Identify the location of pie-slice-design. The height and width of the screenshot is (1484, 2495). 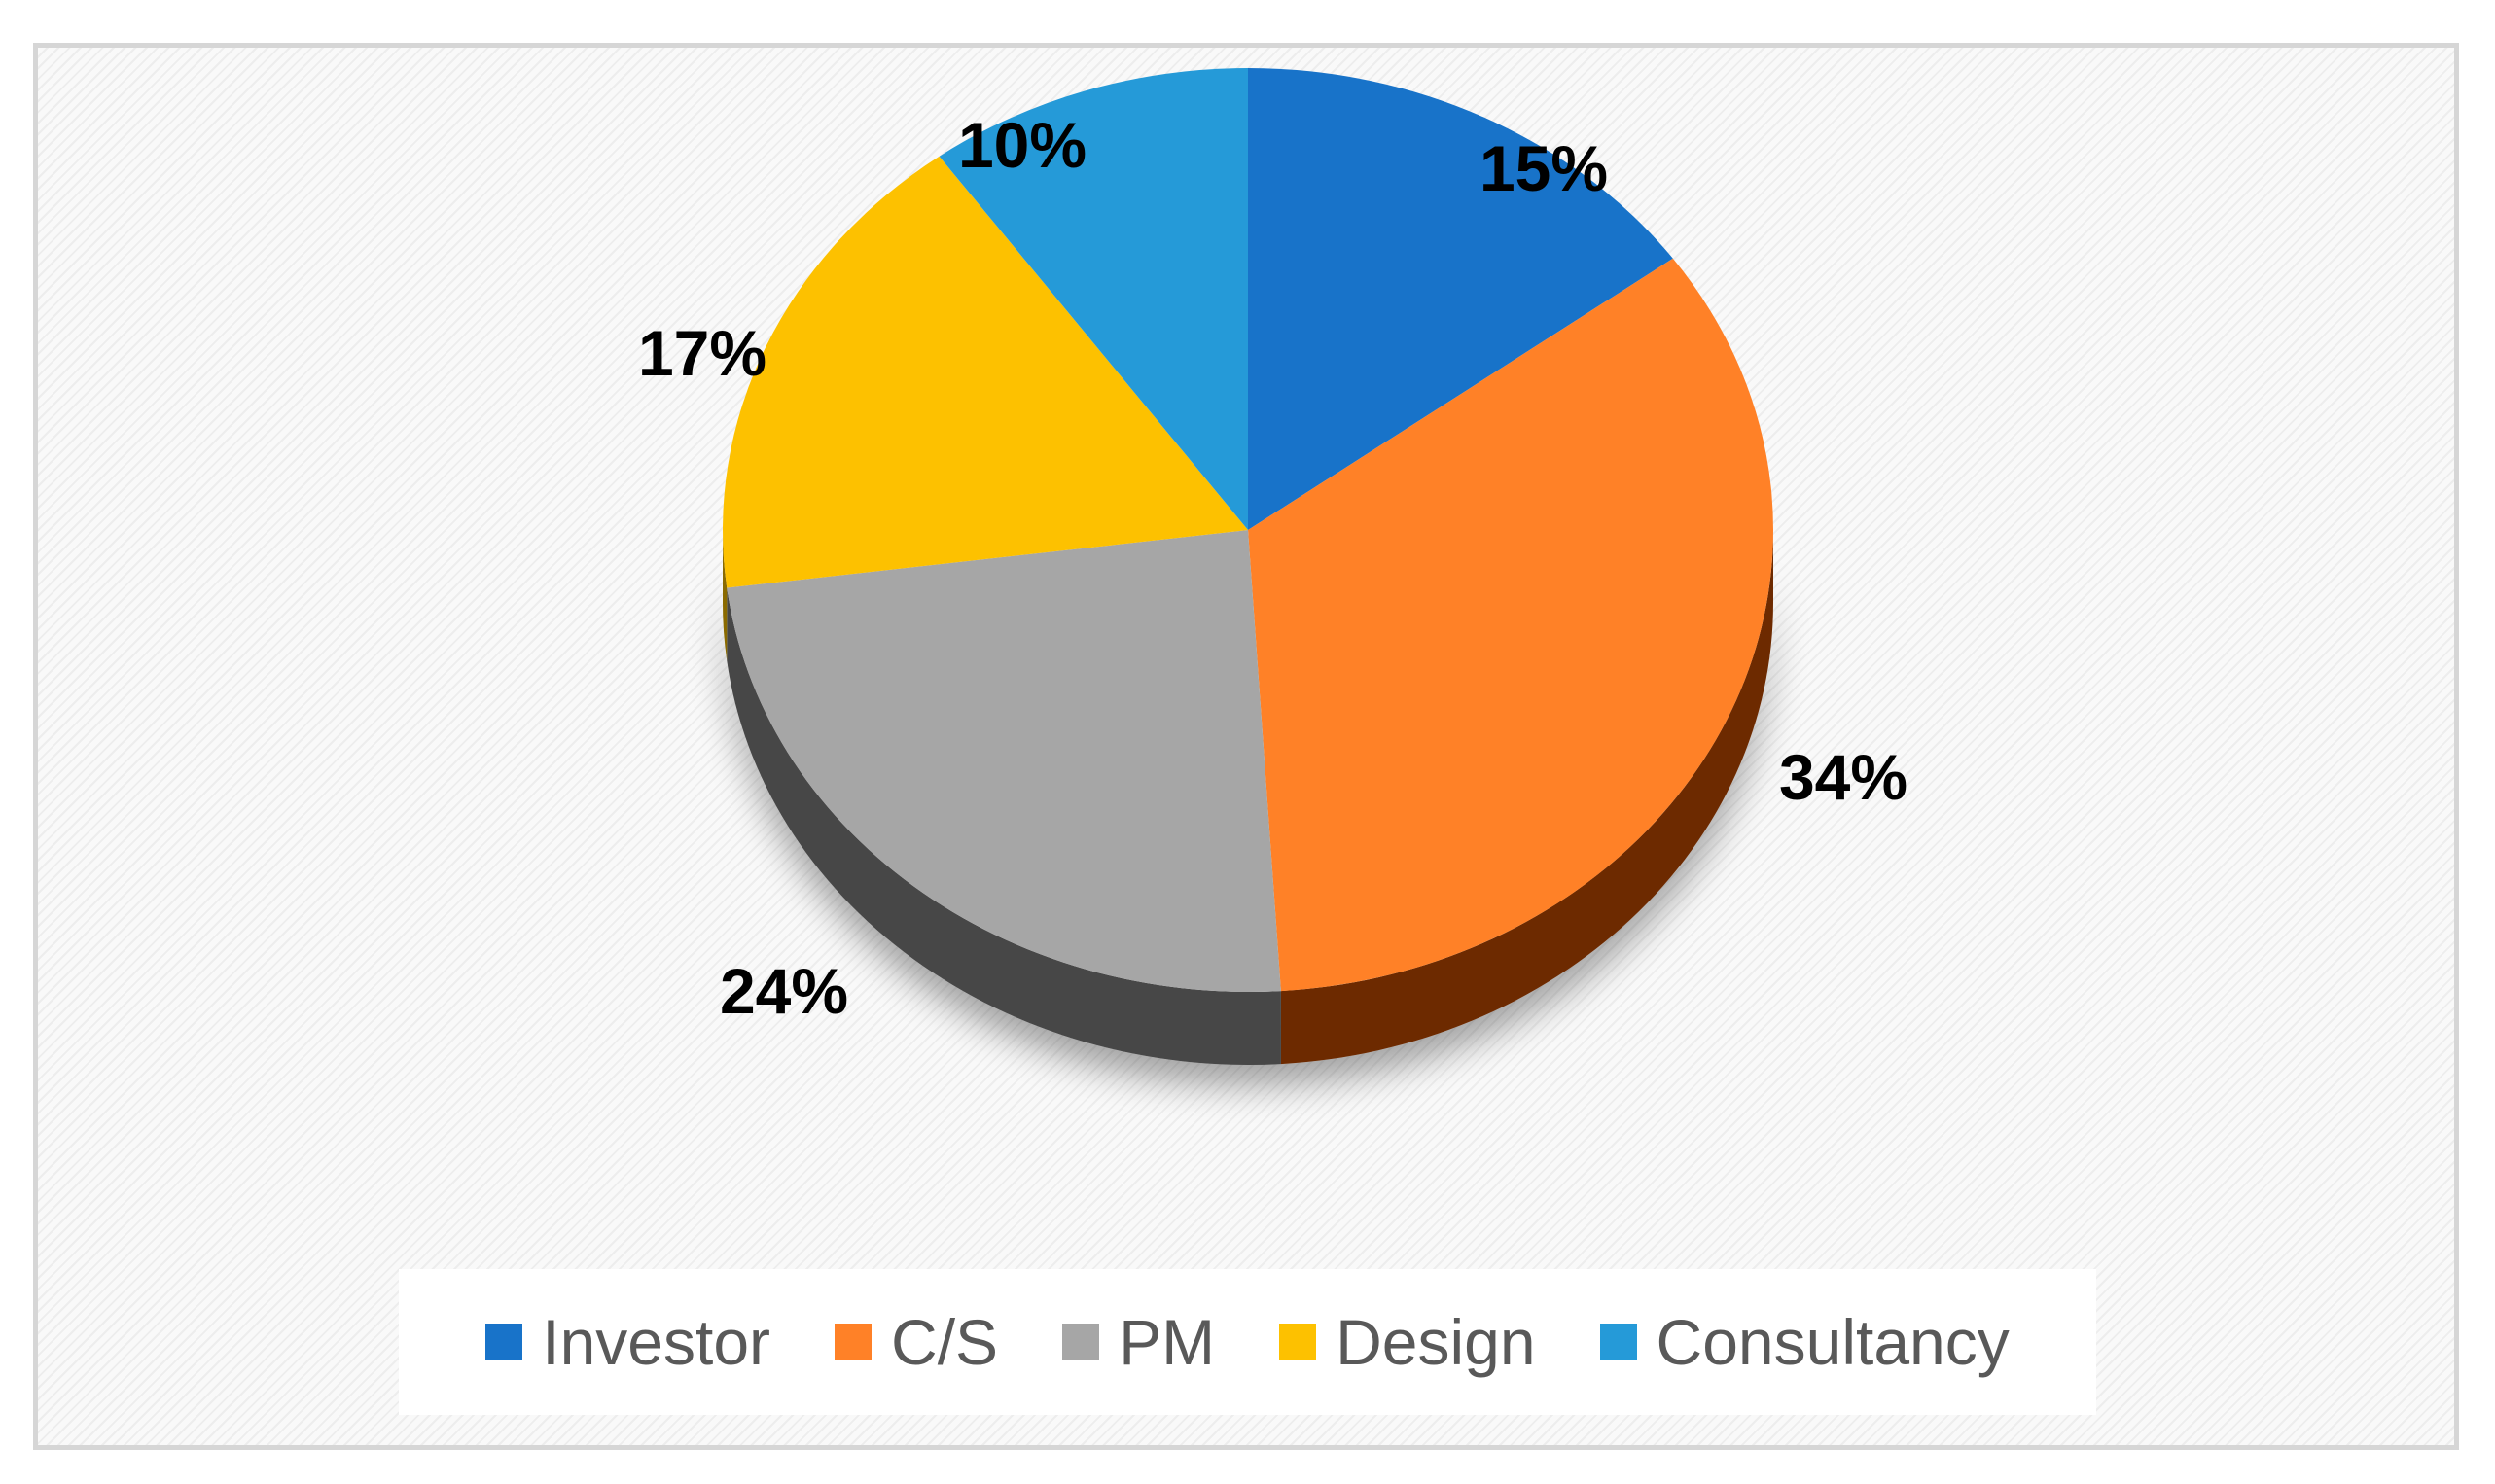
(985, 372).